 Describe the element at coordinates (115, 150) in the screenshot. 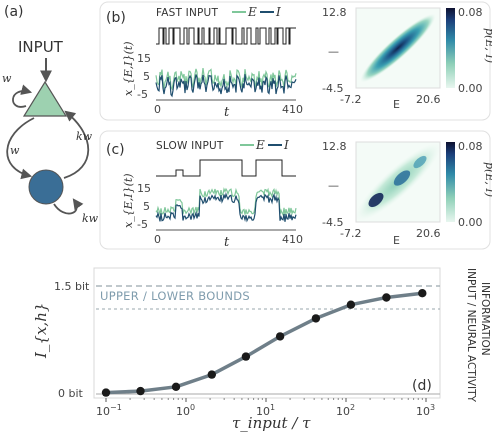

I see `panel-c-label: (c)` at that location.